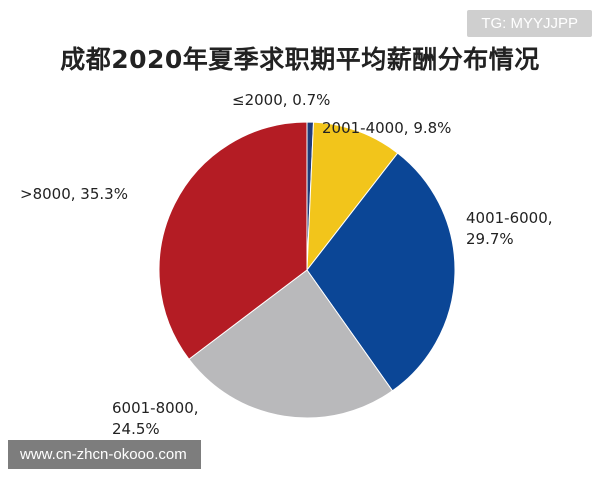  What do you see at coordinates (74, 194) in the screenshot?
I see `slice-label-gt8000: >8000, 35.3%` at bounding box center [74, 194].